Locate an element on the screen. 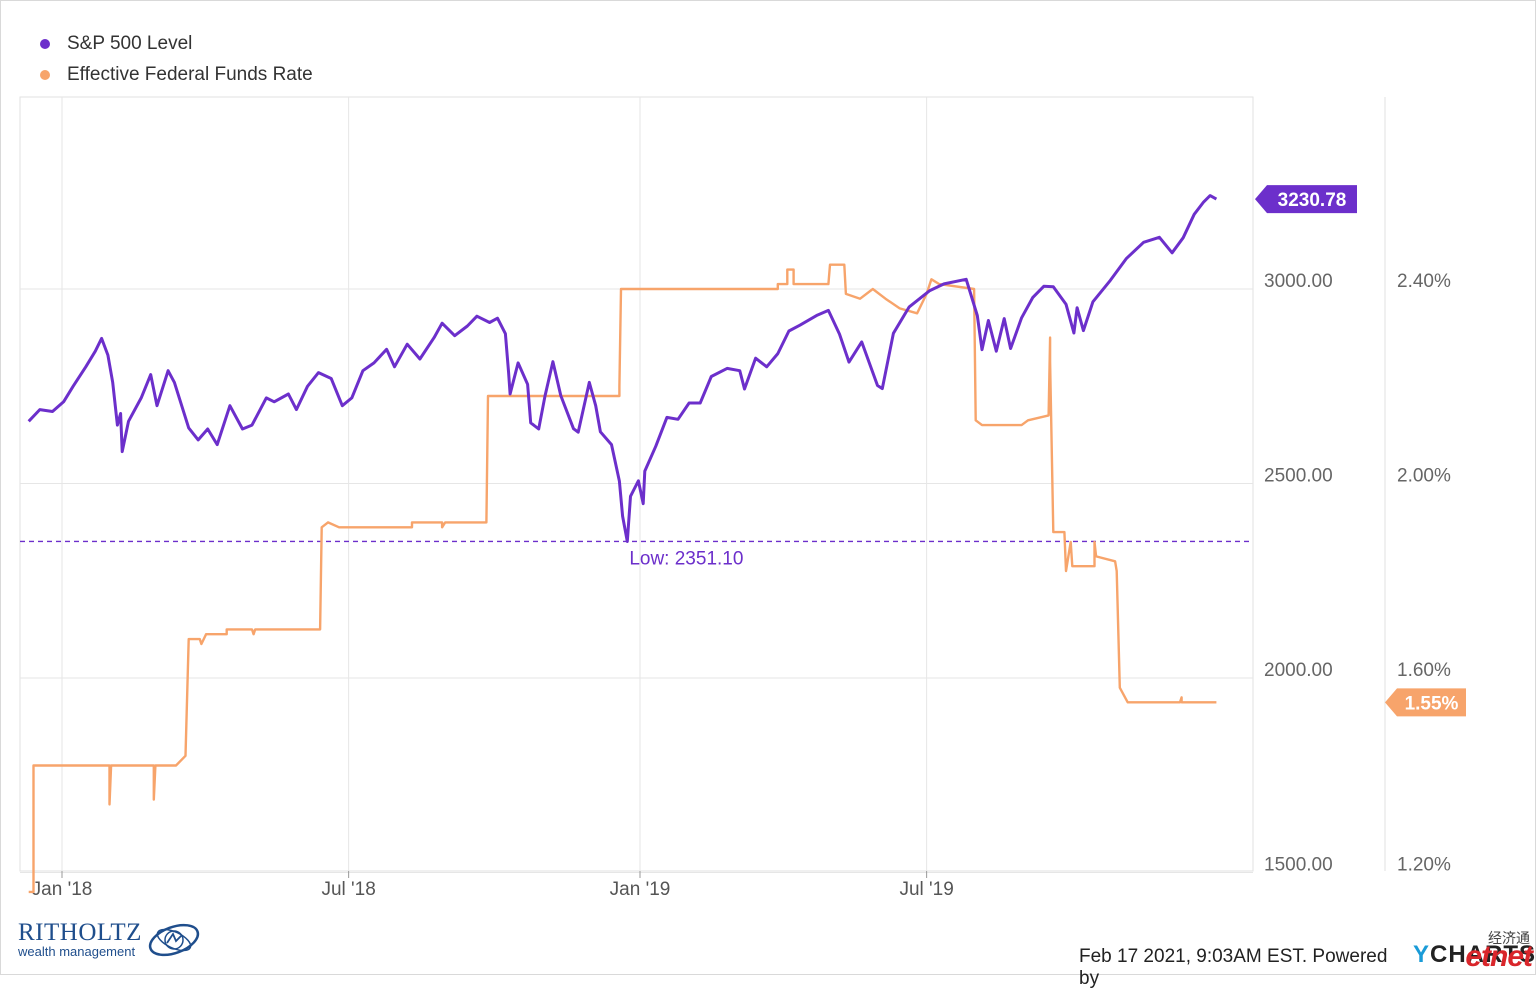 This screenshot has height=990, width=1536. legend-label-sp500: S&P 500 Level is located at coordinates (130, 43).